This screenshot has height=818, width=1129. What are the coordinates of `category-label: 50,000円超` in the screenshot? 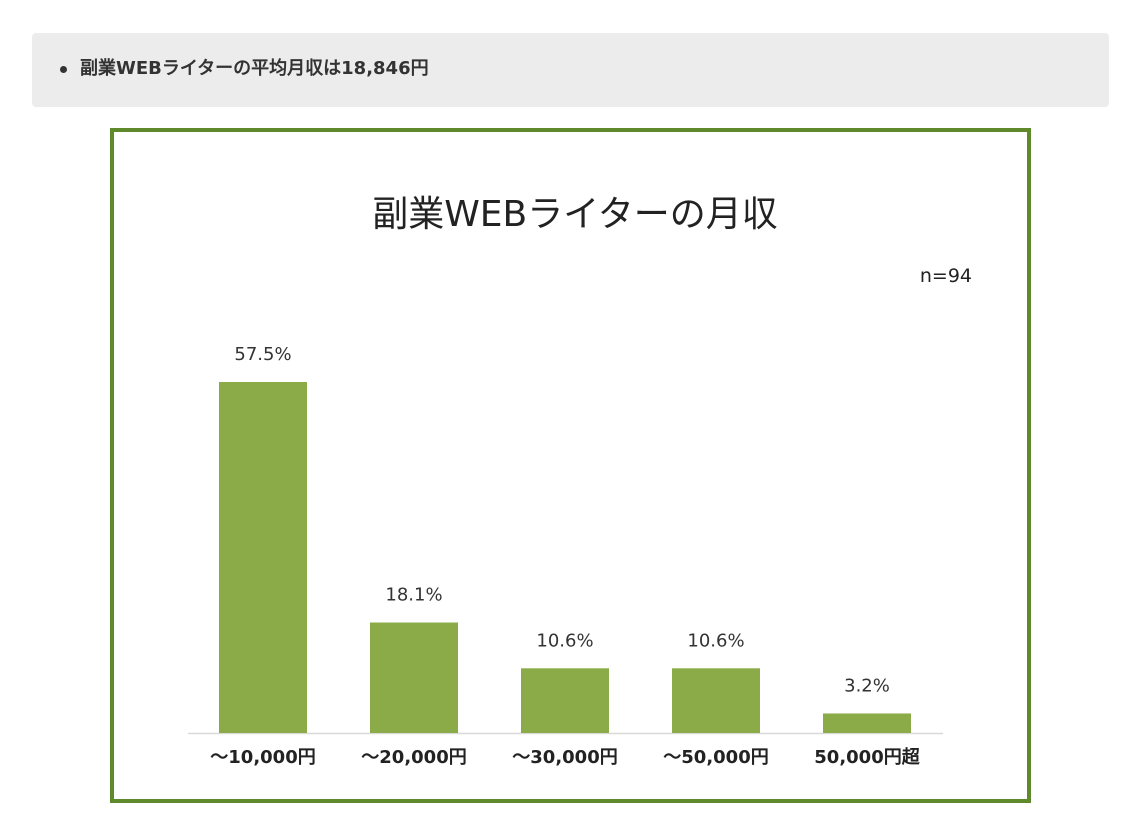 It's located at (867, 757).